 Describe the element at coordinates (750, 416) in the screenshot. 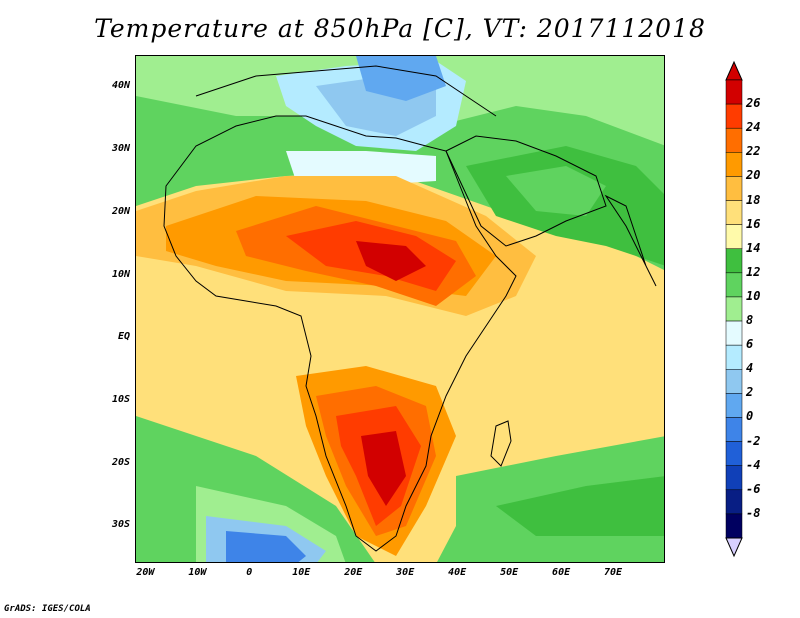

I see `colorbar-tick-label: 0` at that location.